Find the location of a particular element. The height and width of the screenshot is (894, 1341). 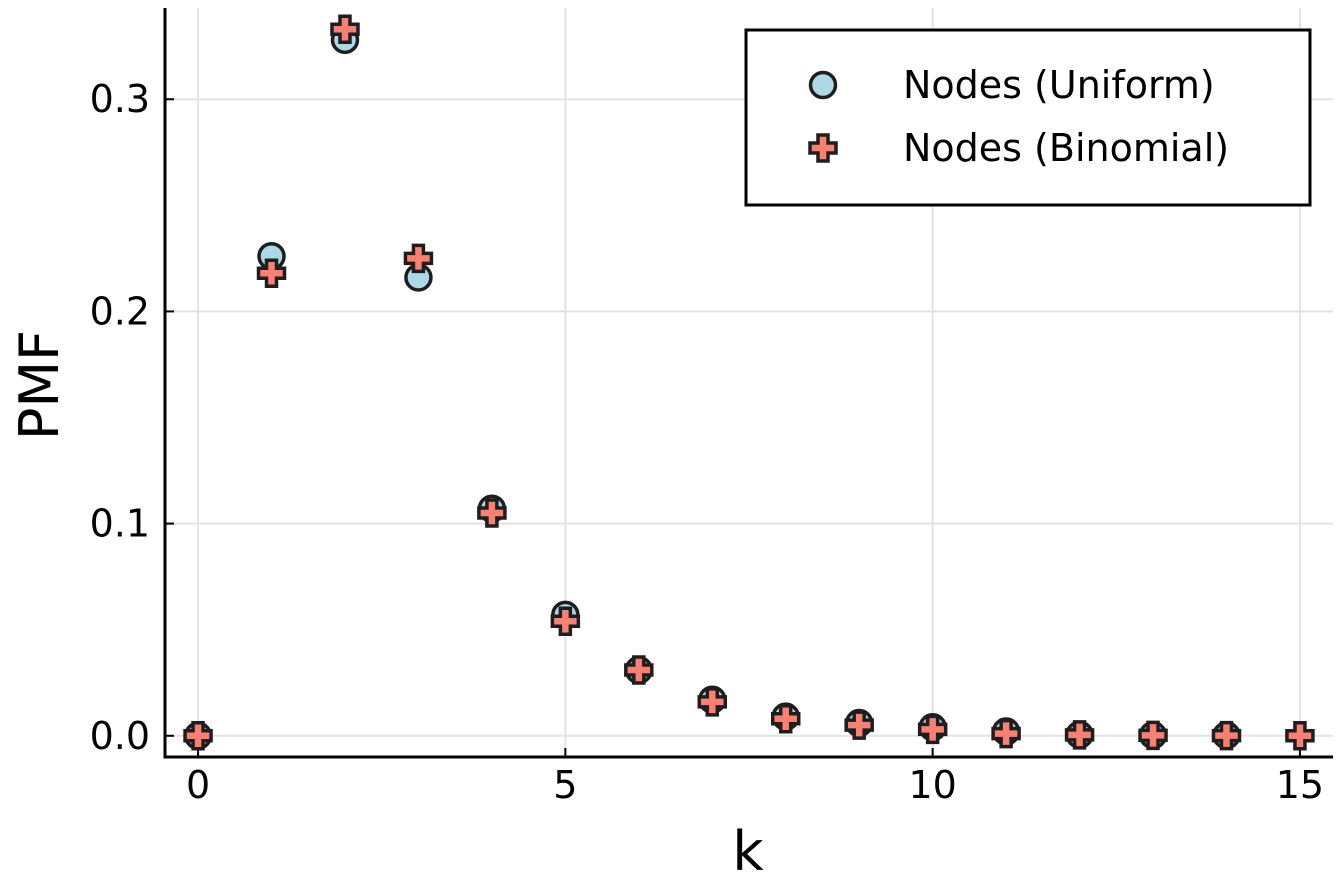

legend-label: Nodes (Binomial) is located at coordinates (1066, 148).